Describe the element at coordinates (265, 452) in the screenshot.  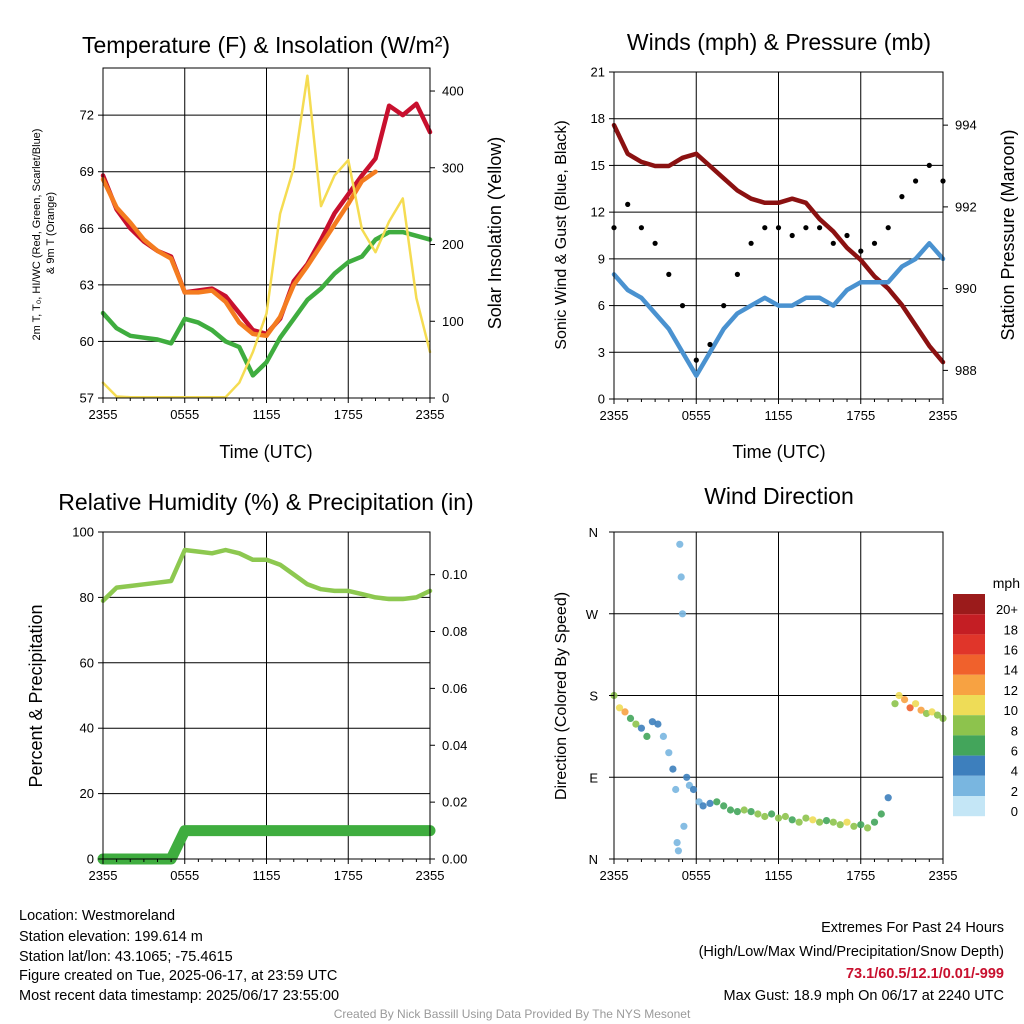
I see `temperature-x-axis-label: Time (UTC)` at that location.